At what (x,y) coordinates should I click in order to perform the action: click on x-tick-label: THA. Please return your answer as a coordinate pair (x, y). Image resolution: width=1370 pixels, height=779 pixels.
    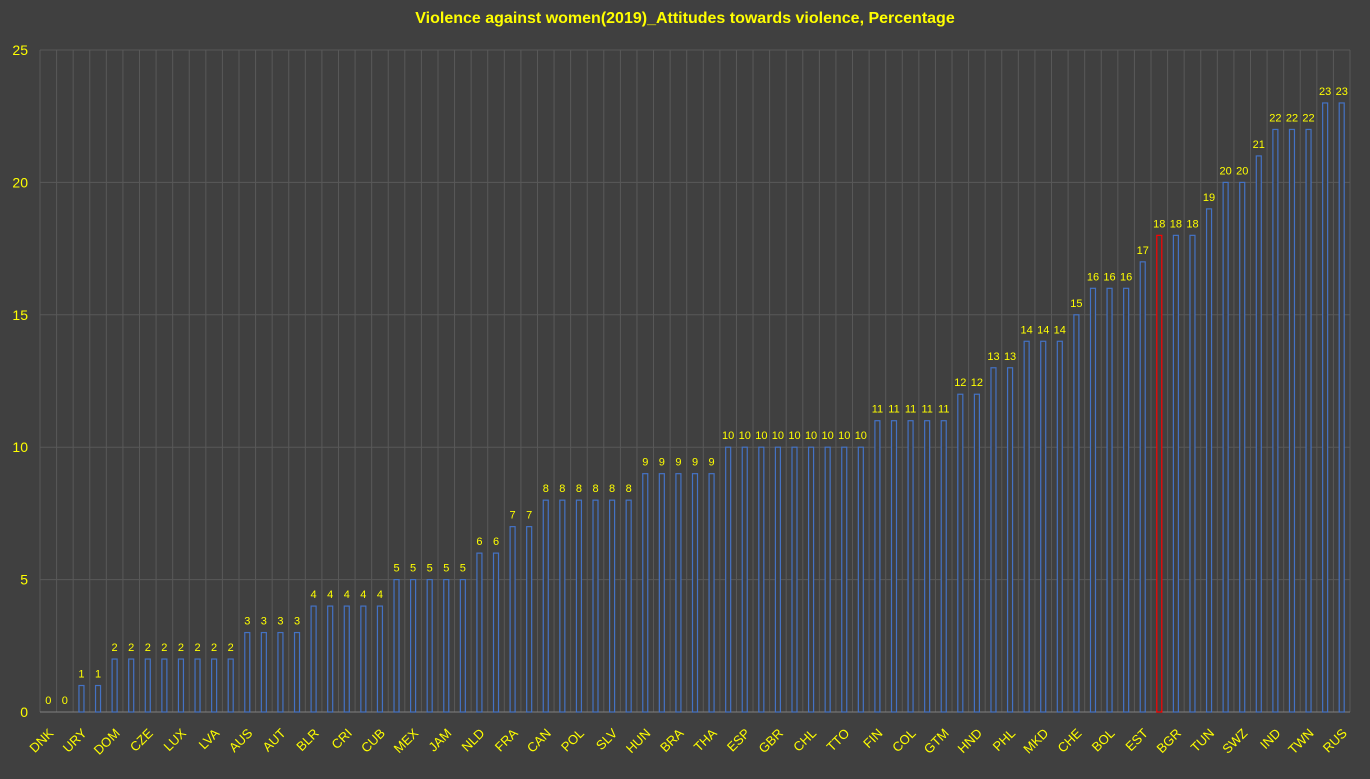
    Looking at the image, I should click on (705, 739).